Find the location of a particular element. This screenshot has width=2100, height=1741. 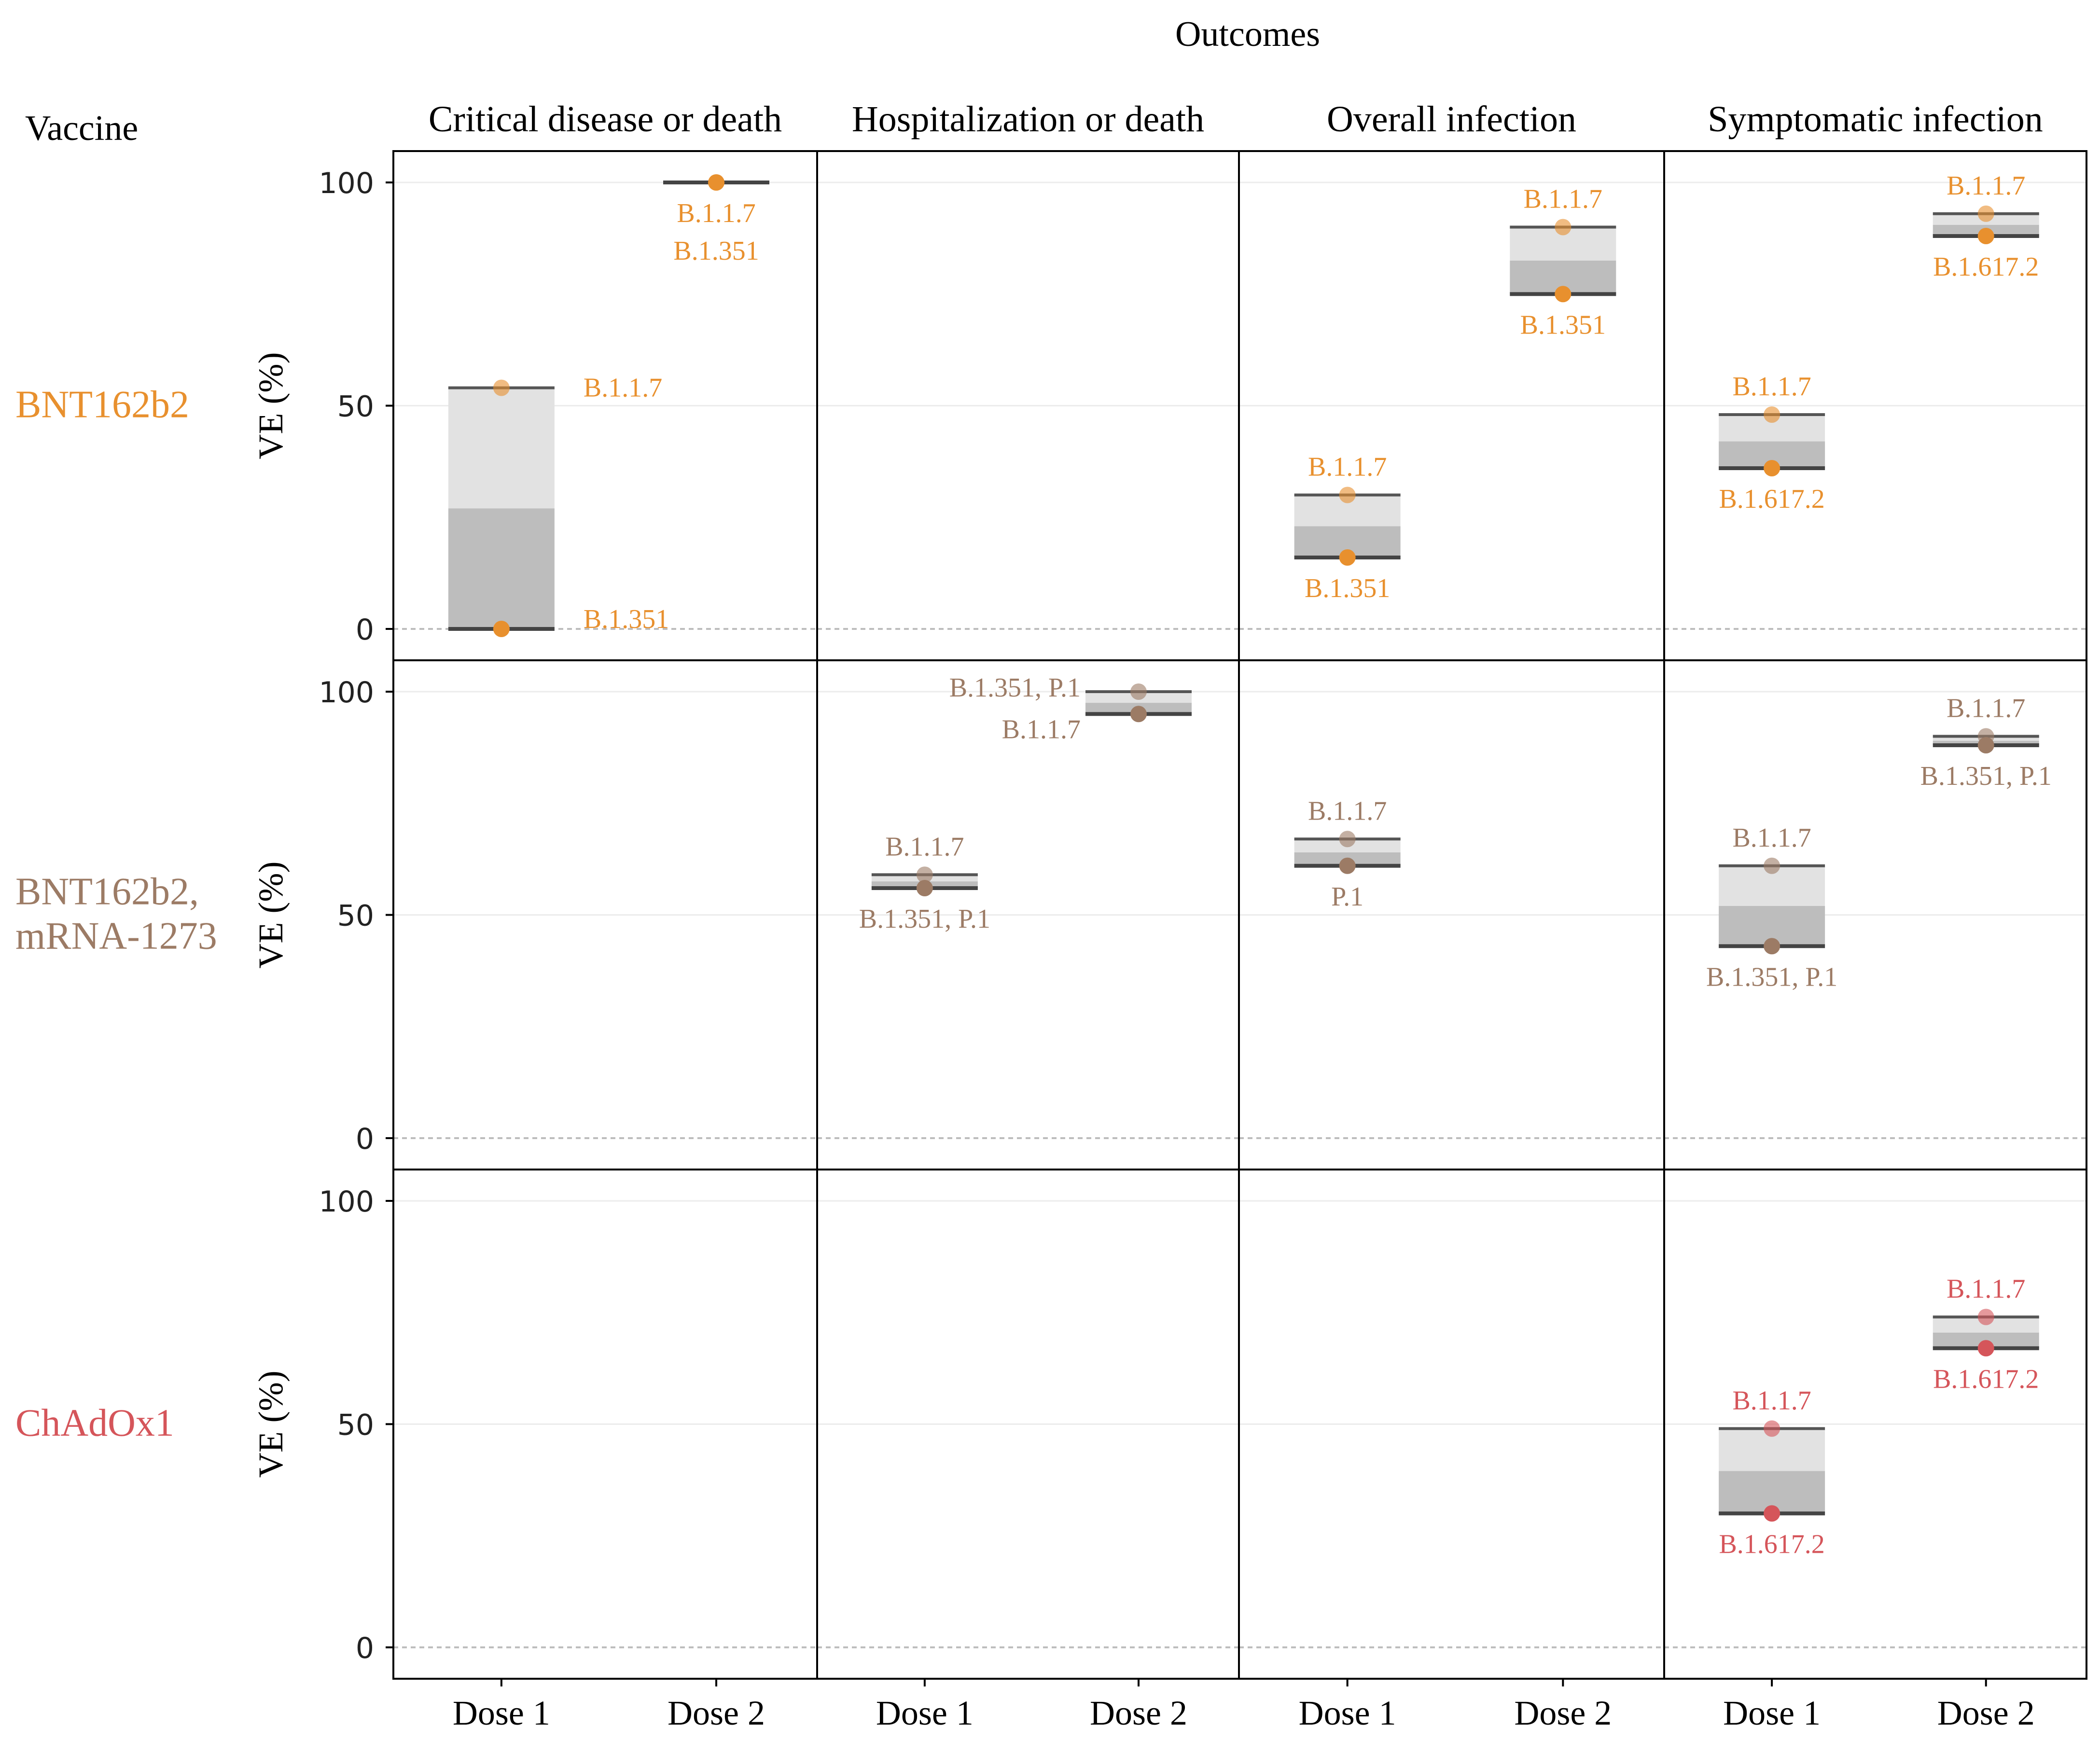

variant-label-bottom: B.1.1.7 is located at coordinates (1041, 729).